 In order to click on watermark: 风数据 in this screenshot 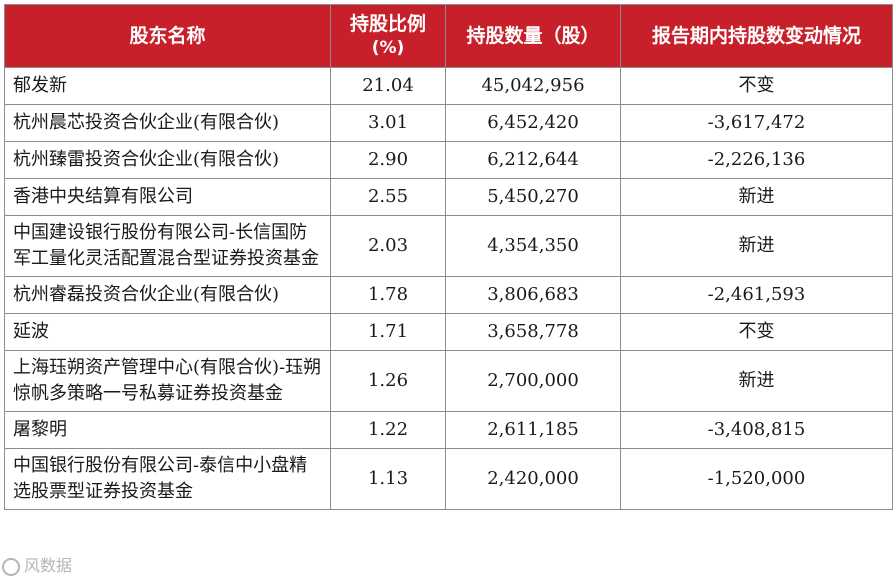, I will do `click(37, 564)`.